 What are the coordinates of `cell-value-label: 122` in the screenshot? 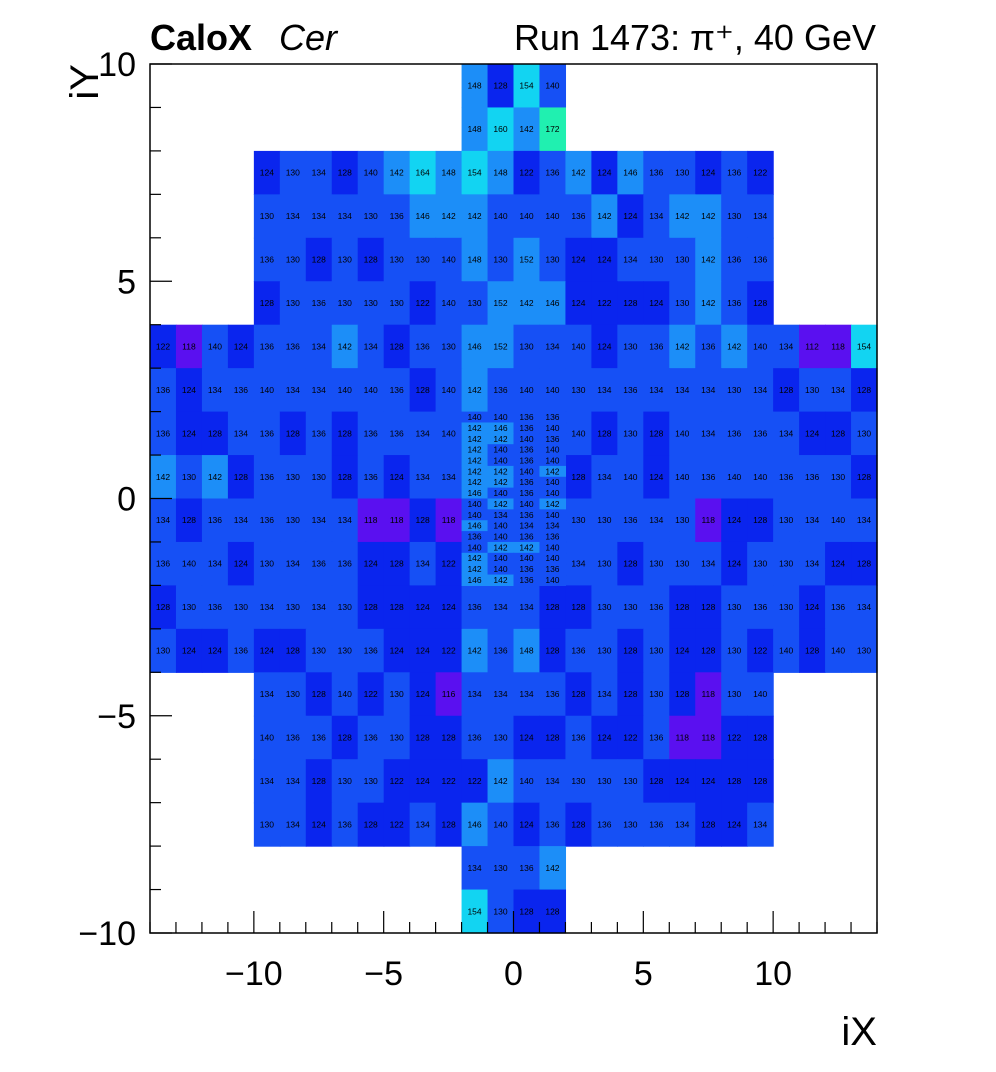 It's located at (371, 694).